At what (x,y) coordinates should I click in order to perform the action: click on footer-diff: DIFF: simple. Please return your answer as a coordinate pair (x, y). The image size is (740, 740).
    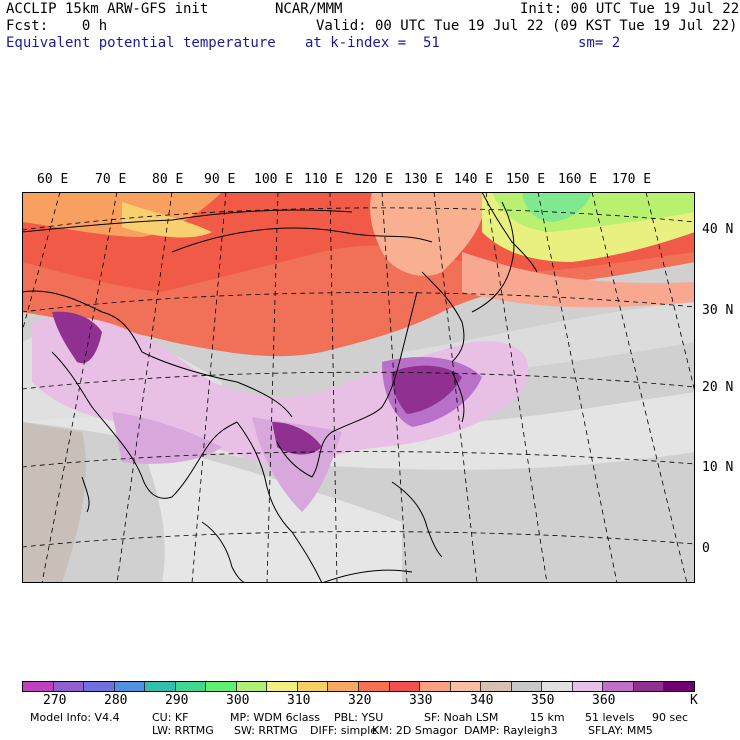
    Looking at the image, I should click on (344, 730).